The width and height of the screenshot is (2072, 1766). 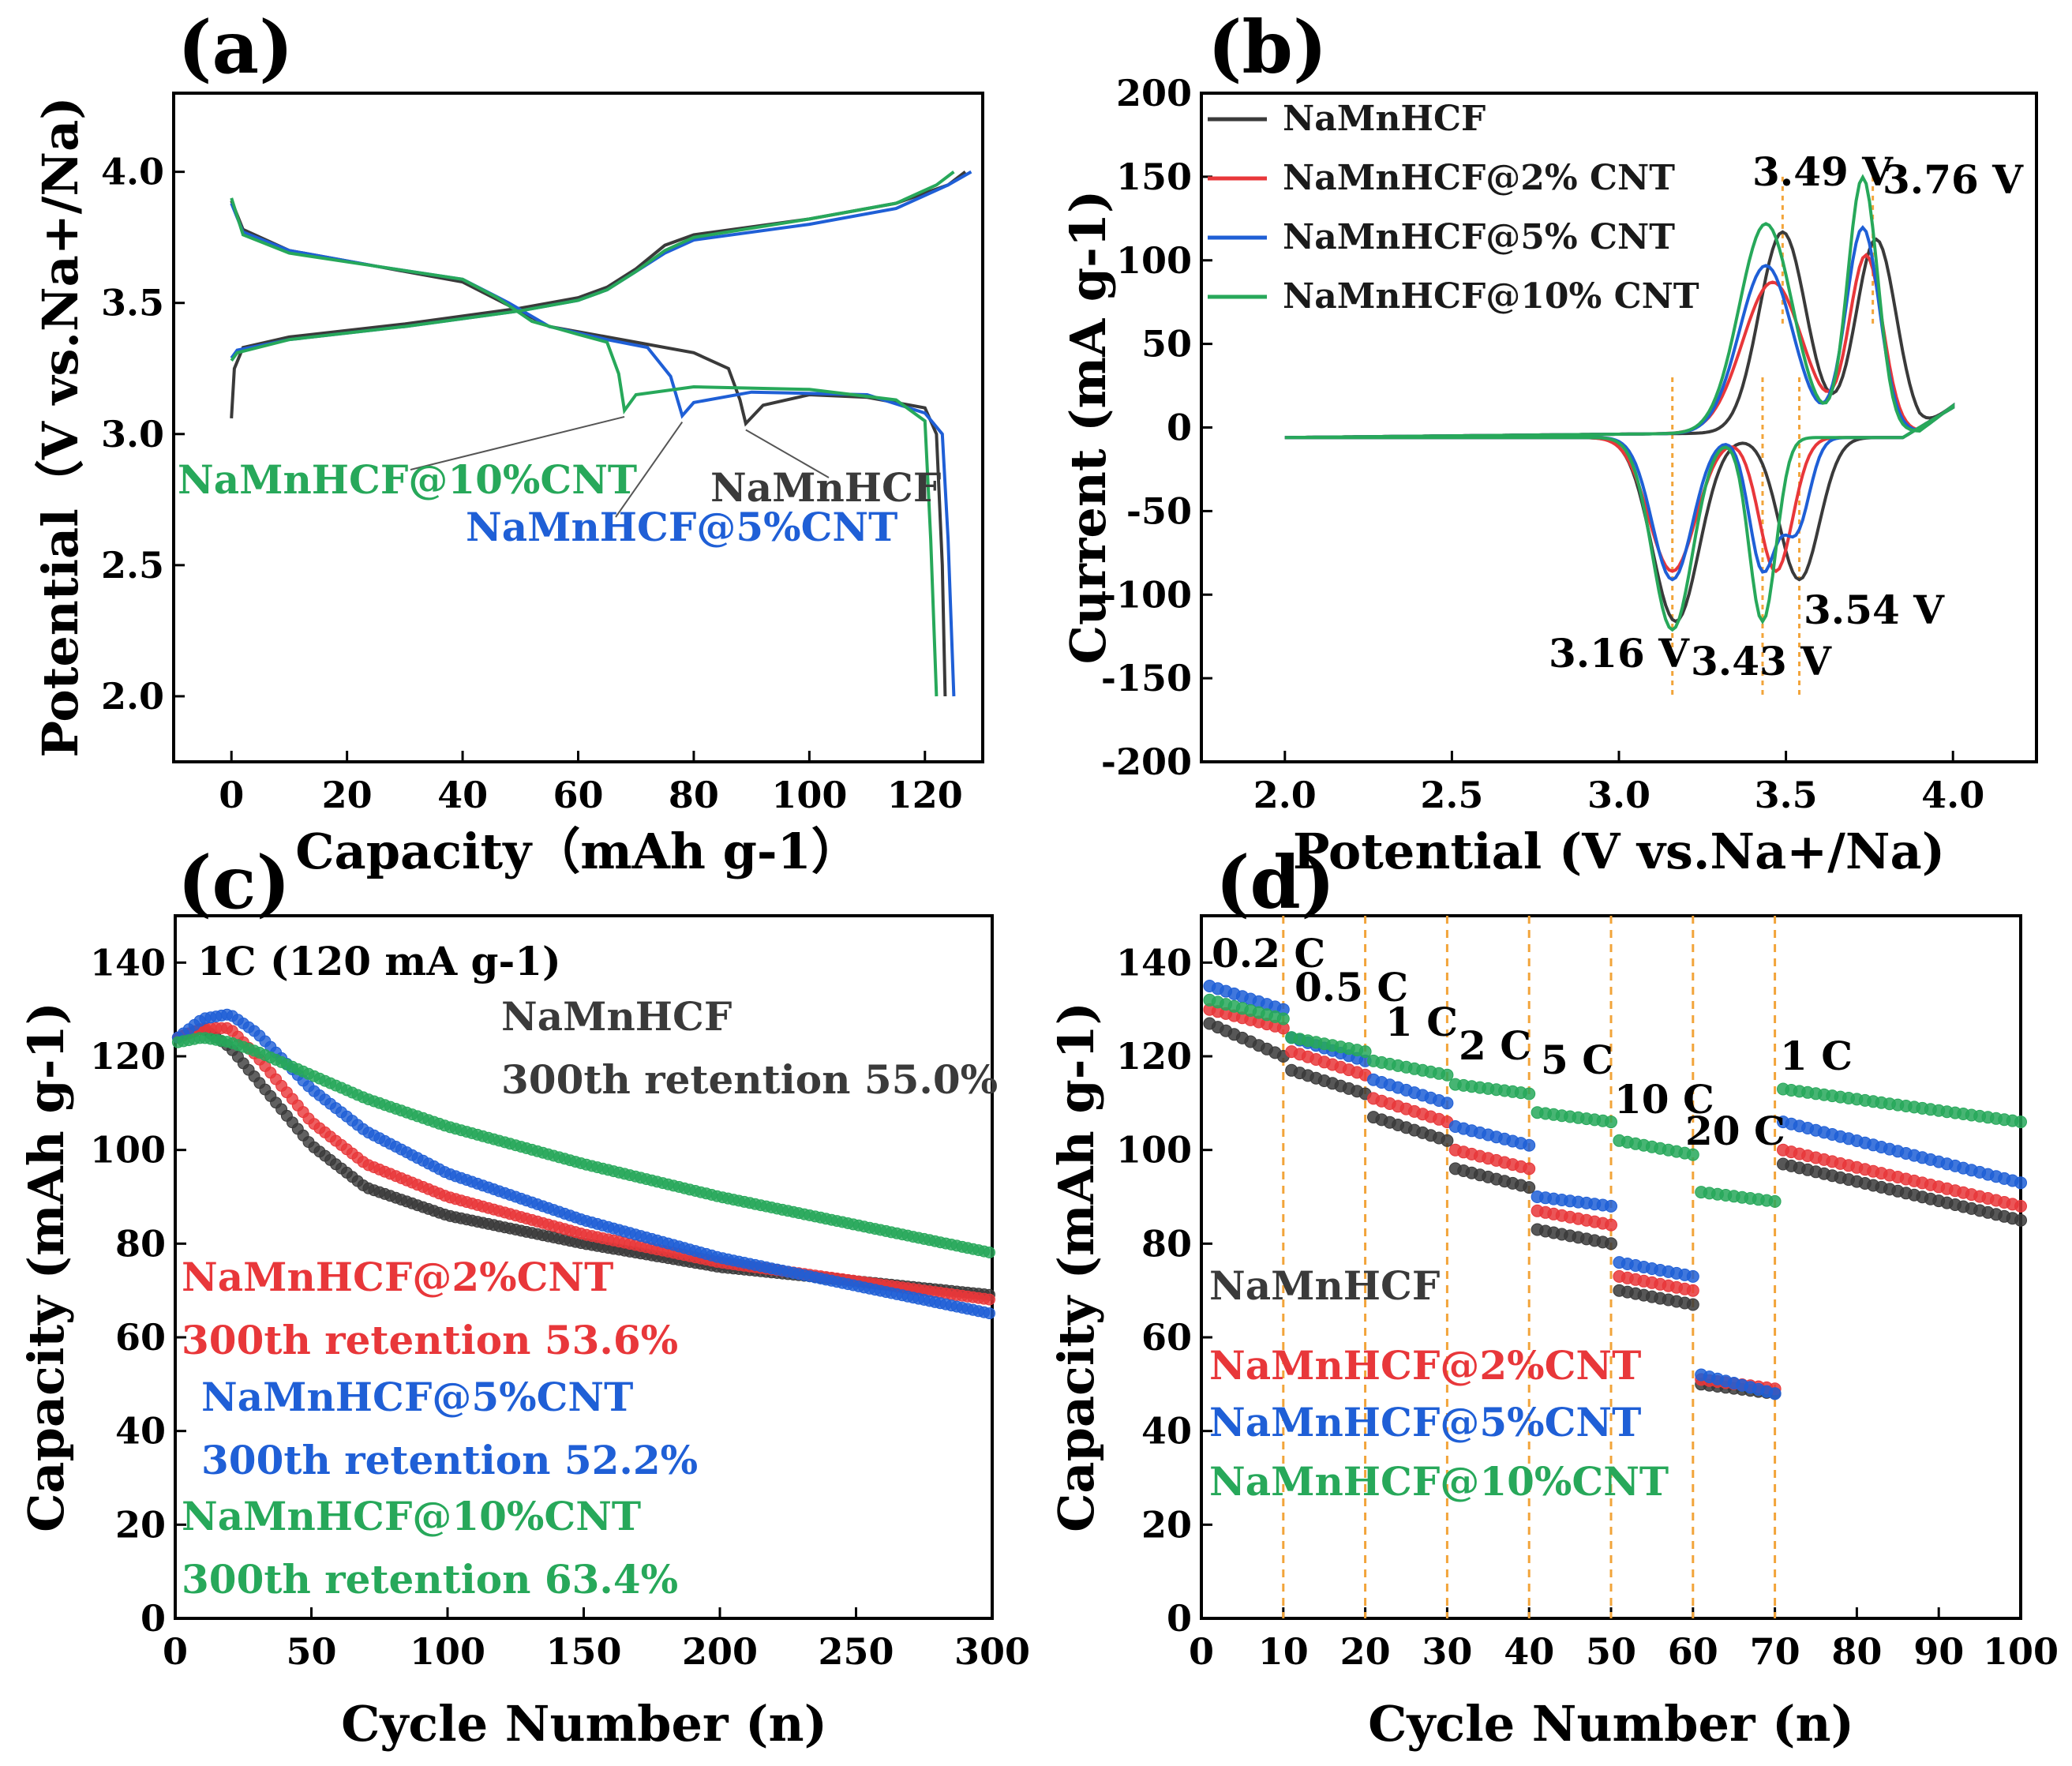 I want to click on panel-b-ytick-label-1: -150, so click(x=1146, y=678).